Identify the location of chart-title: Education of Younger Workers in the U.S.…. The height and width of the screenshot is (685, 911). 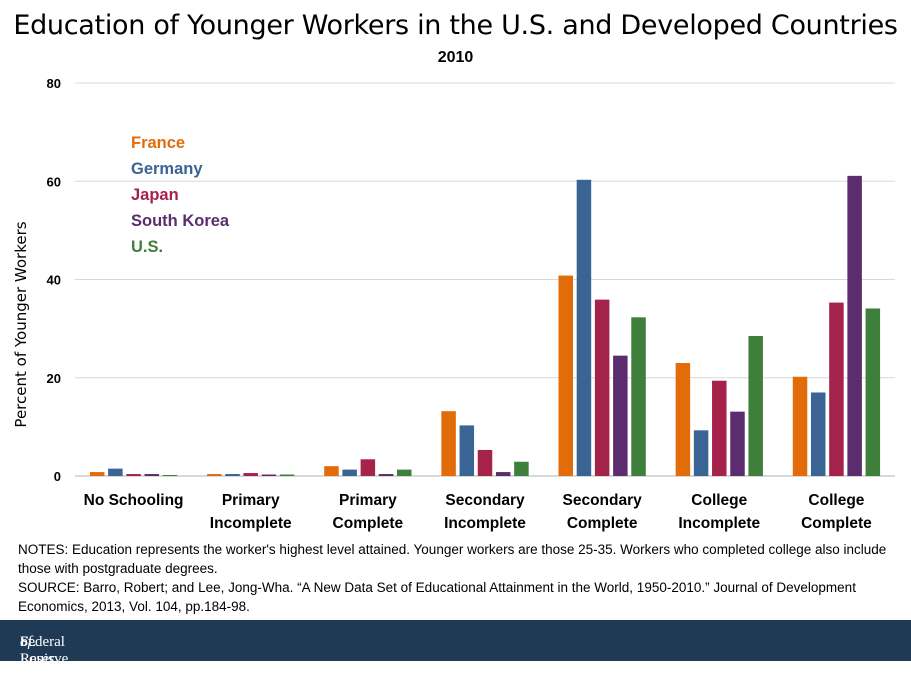
(455, 25).